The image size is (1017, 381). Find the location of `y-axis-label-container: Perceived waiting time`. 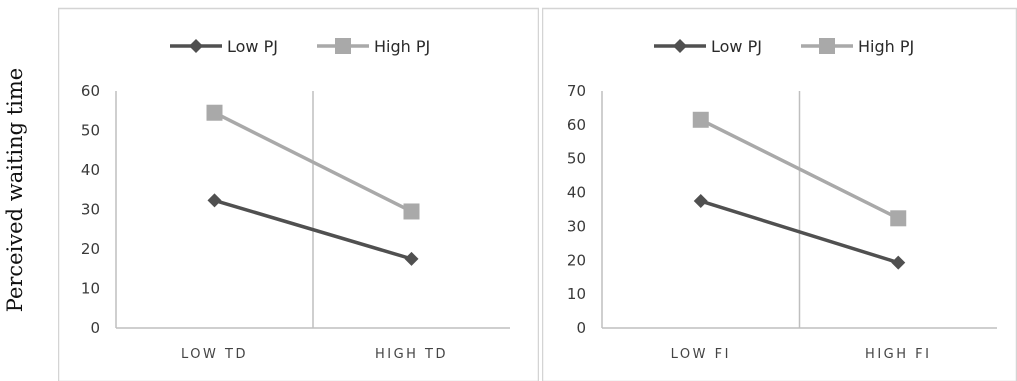

y-axis-label-container: Perceived waiting time is located at coordinates (15, 190).